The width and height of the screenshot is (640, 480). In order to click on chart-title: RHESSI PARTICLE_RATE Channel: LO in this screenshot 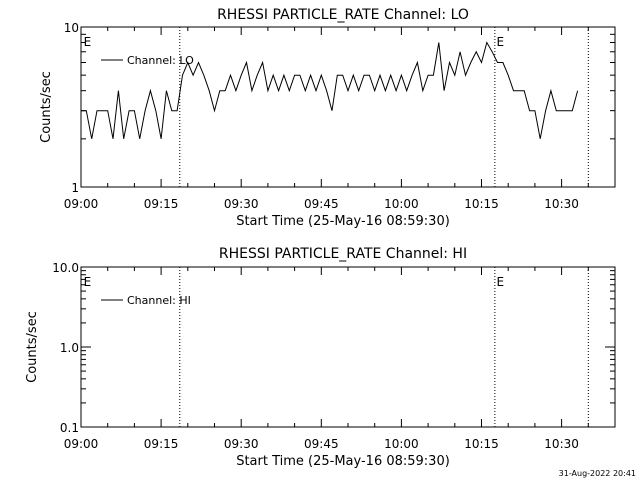, I will do `click(343, 15)`.